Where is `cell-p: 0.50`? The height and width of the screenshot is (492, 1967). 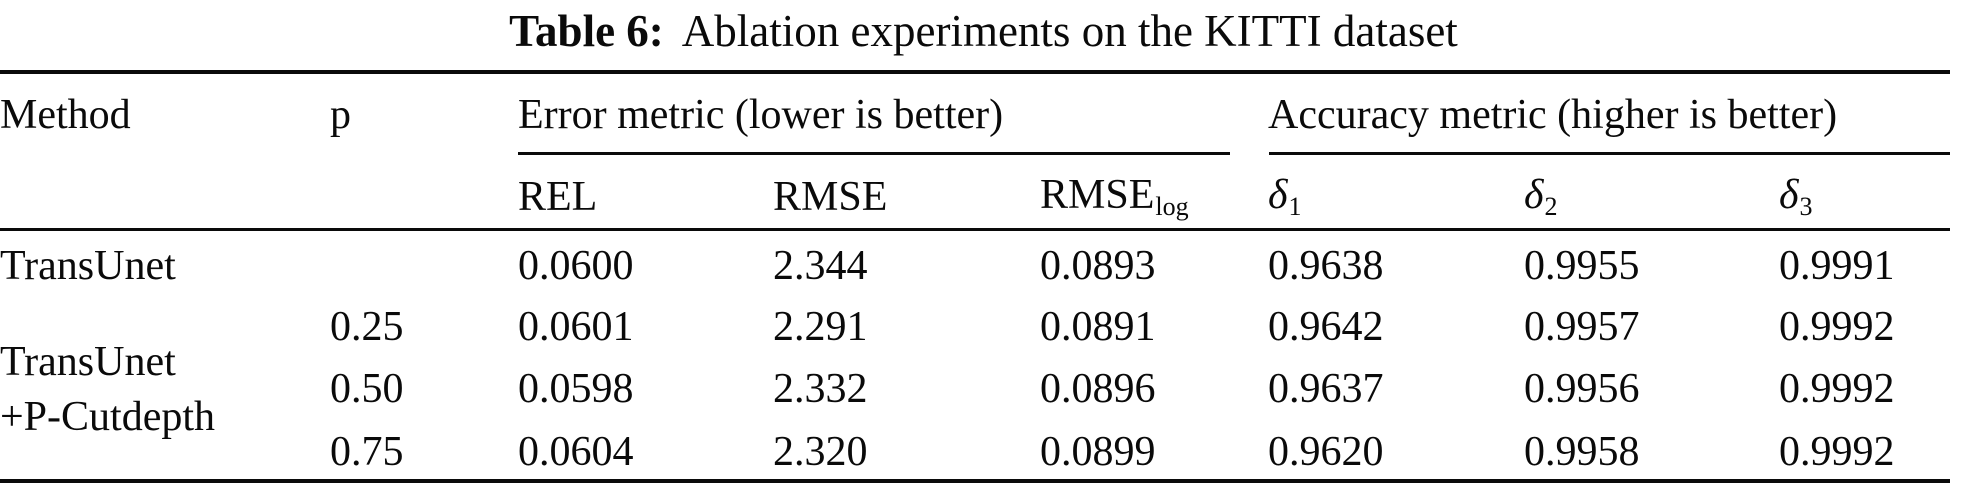 cell-p: 0.50 is located at coordinates (367, 389).